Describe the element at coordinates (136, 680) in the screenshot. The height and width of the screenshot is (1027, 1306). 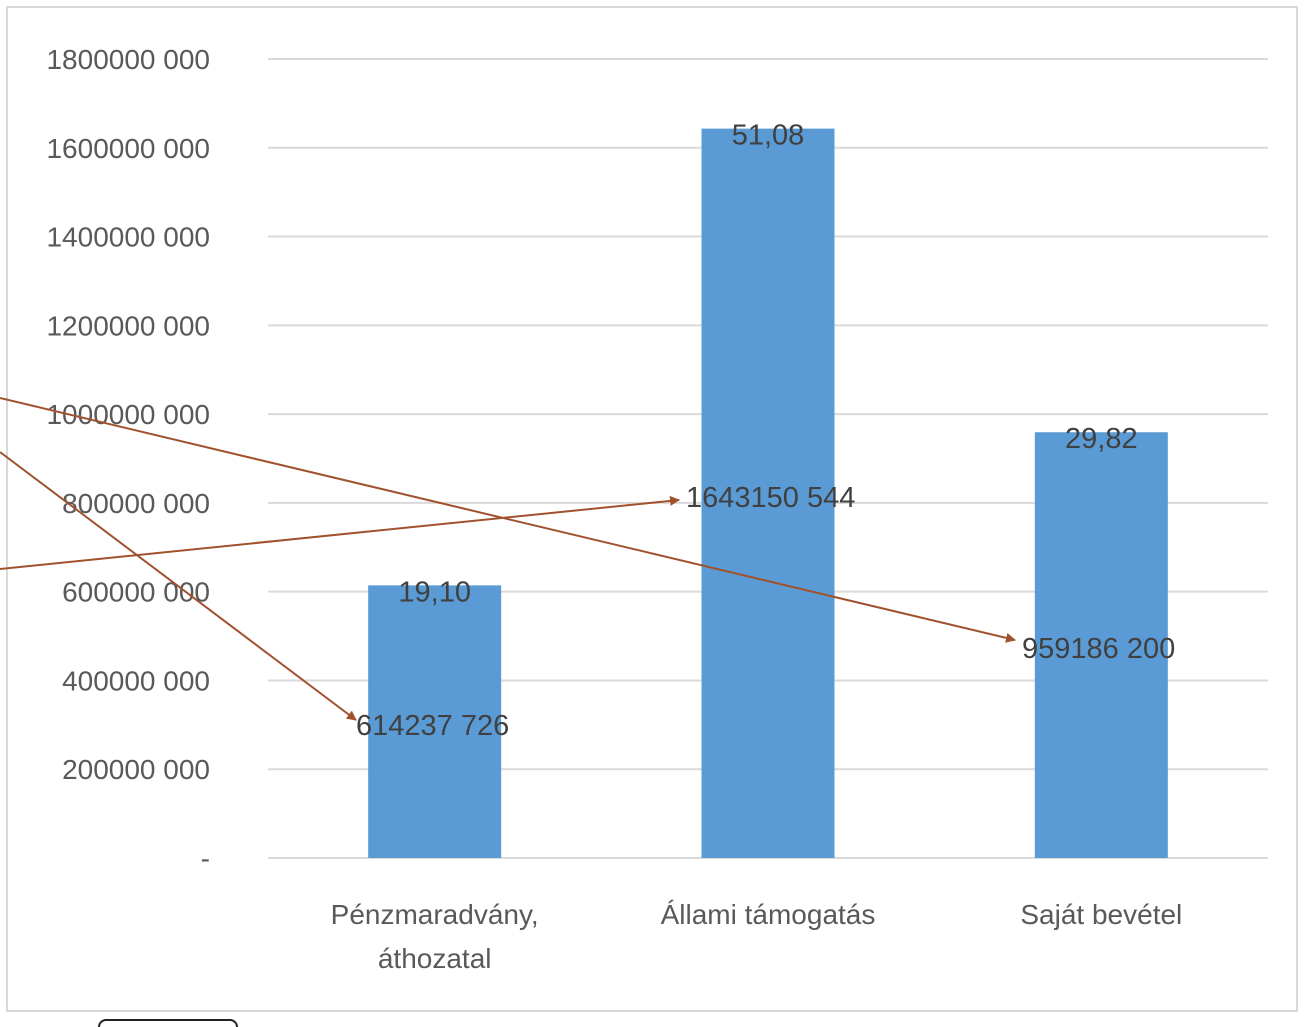
I see `y-tick-label: 400000 000` at that location.